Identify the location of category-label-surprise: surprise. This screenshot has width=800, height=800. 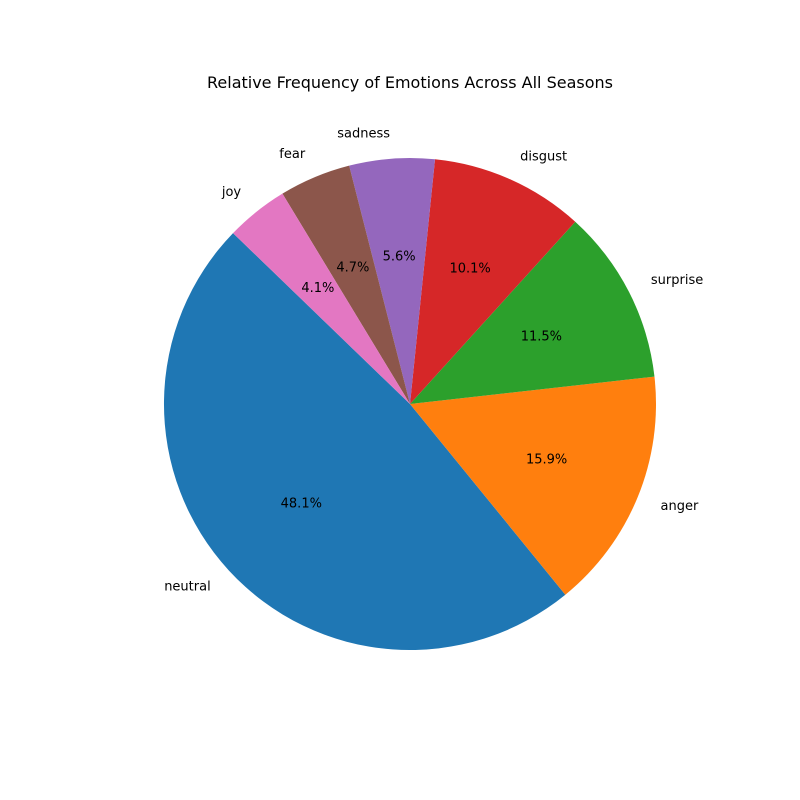
(677, 280).